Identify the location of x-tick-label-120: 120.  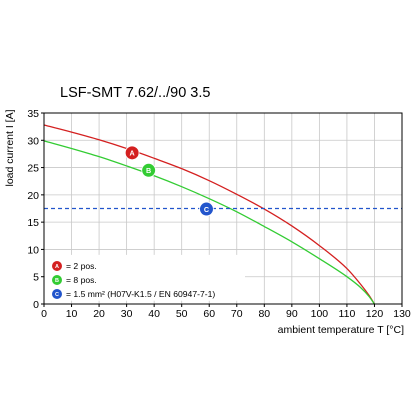
(375, 314).